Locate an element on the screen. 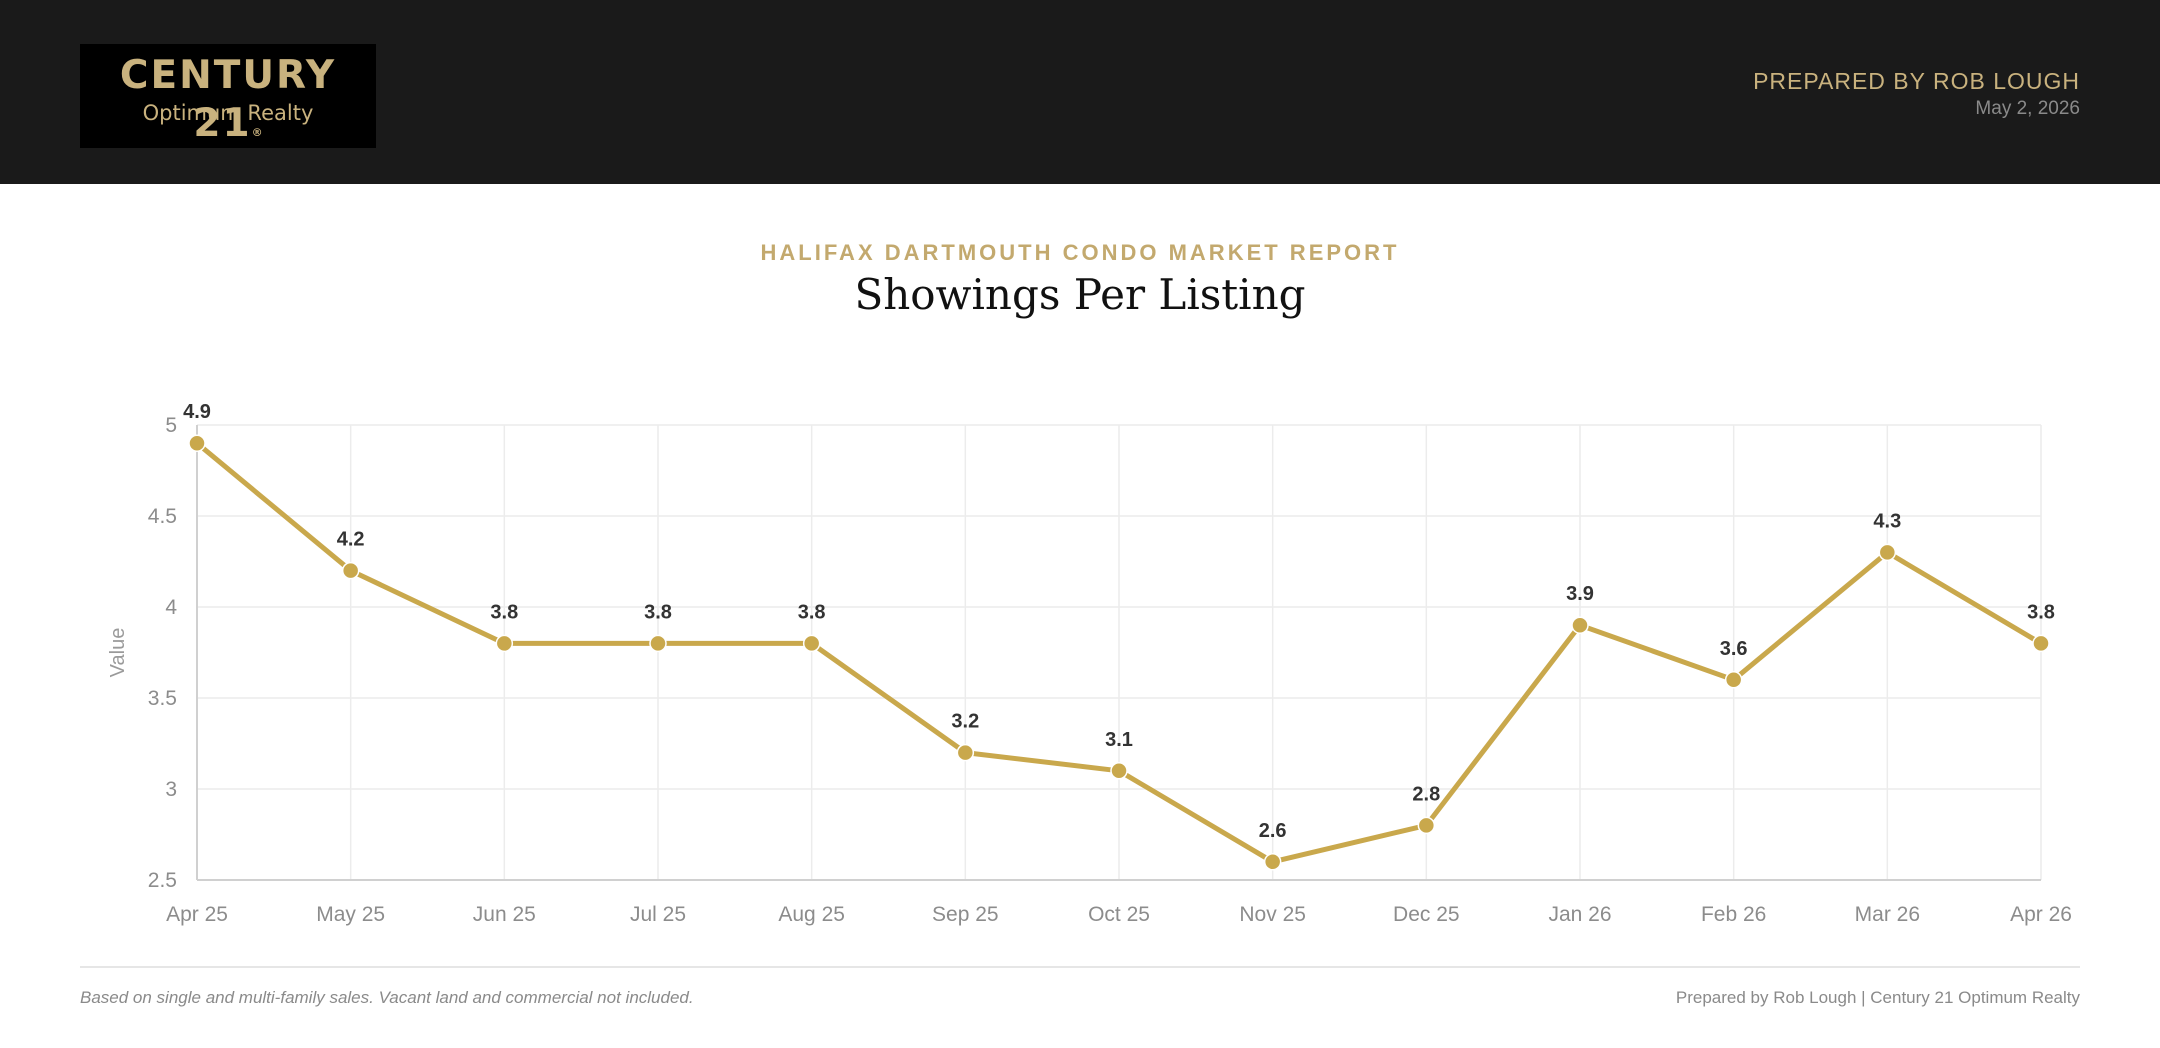 Image resolution: width=2160 pixels, height=1048 pixels. y-tick-label: 2.5 is located at coordinates (162, 880).